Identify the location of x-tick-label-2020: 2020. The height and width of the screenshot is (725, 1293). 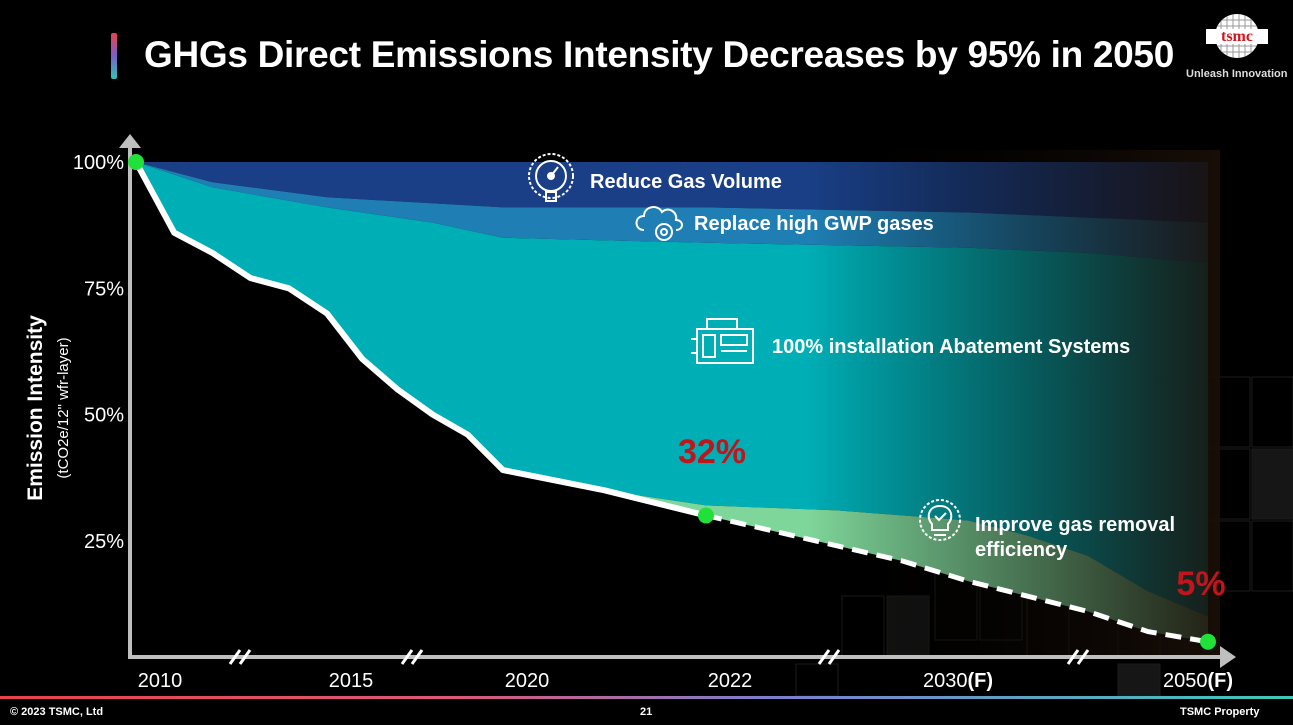
(527, 681).